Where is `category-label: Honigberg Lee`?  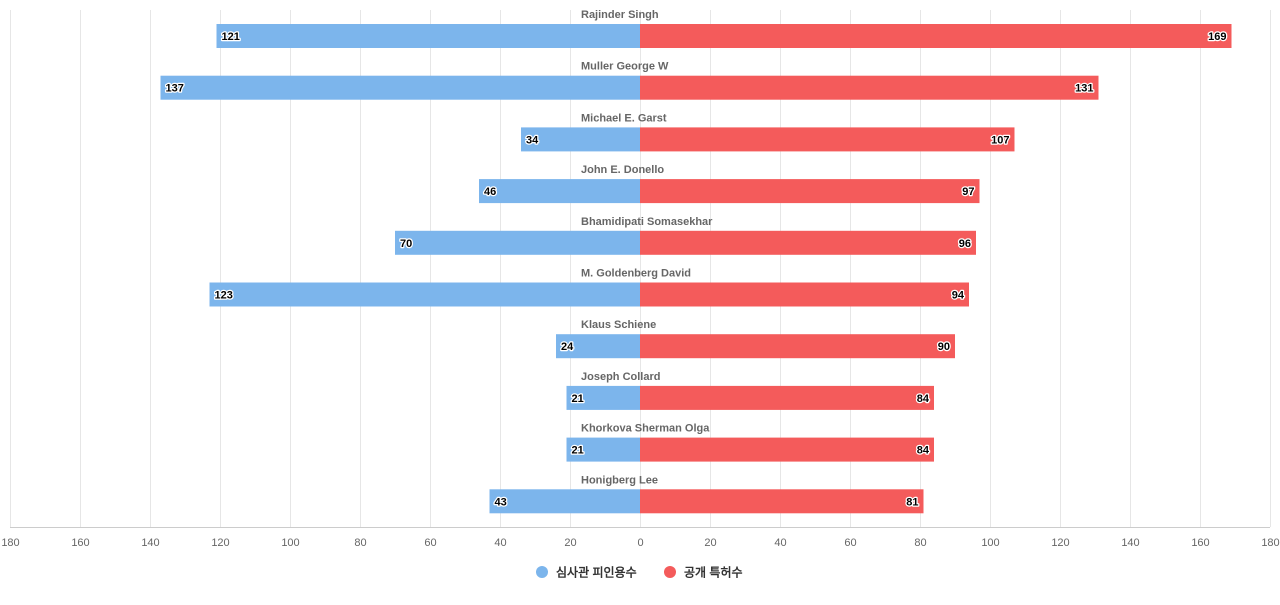
category-label: Honigberg Lee is located at coordinates (619, 480).